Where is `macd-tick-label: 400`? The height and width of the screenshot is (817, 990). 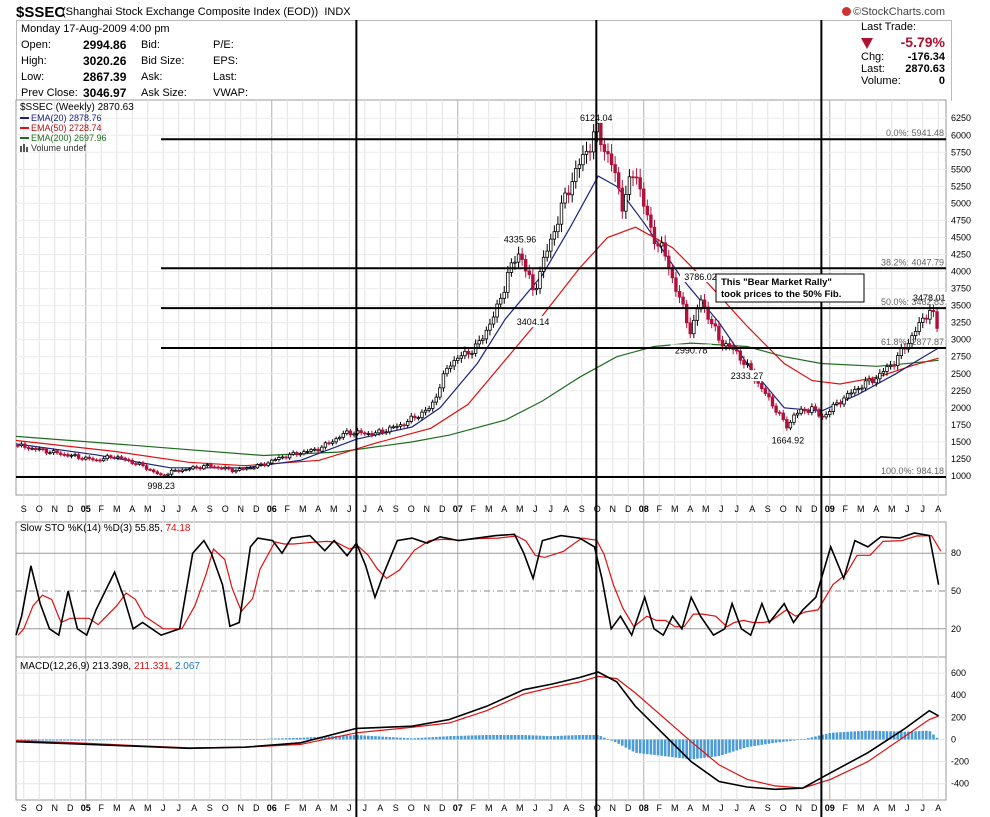 macd-tick-label: 400 is located at coordinates (958, 695).